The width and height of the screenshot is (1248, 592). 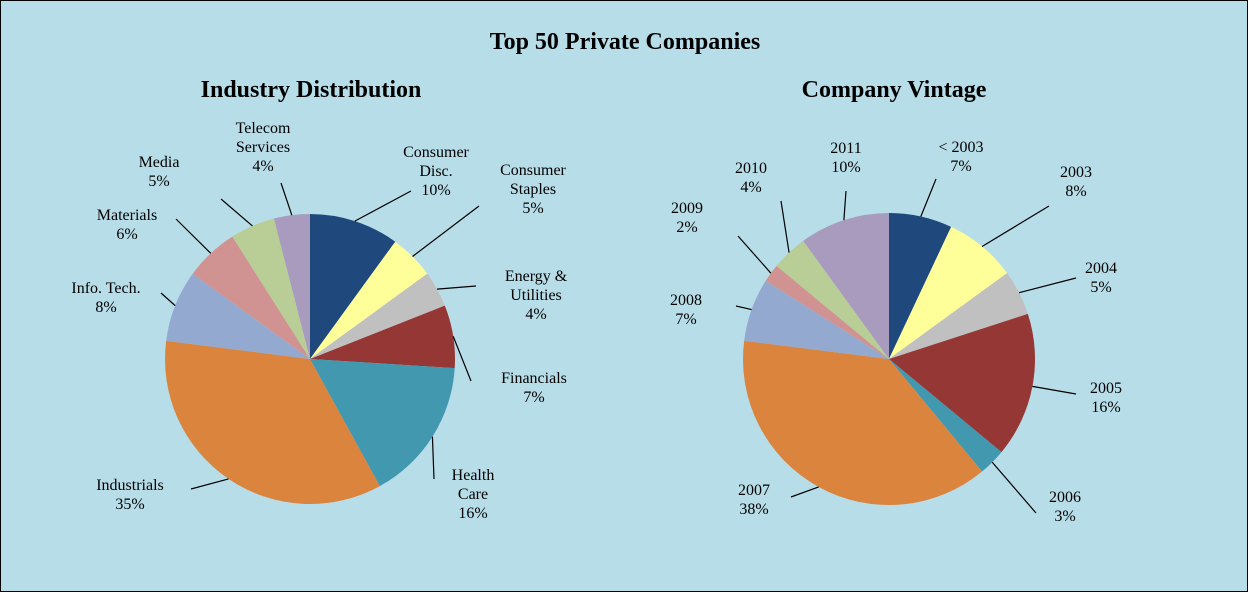 I want to click on slice-label: Health Care 16%, so click(x=473, y=494).